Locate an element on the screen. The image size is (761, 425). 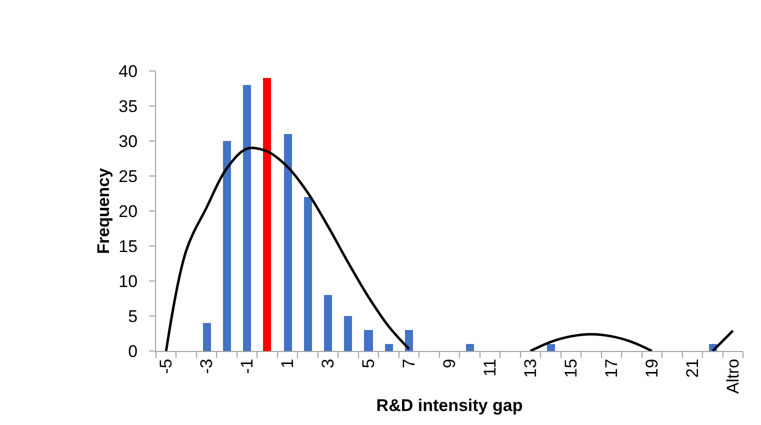
x-tick-label: 15 is located at coordinates (570, 368).